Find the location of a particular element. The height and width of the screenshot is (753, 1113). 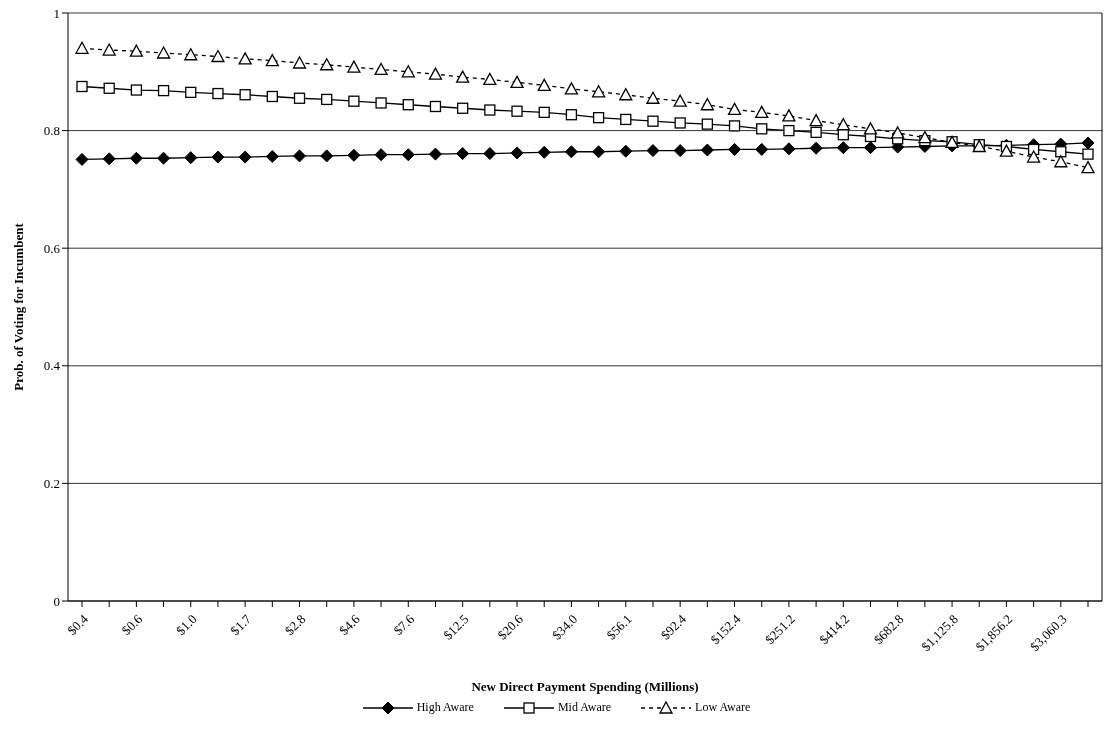

y-tick-label: 0 is located at coordinates (56, 601).